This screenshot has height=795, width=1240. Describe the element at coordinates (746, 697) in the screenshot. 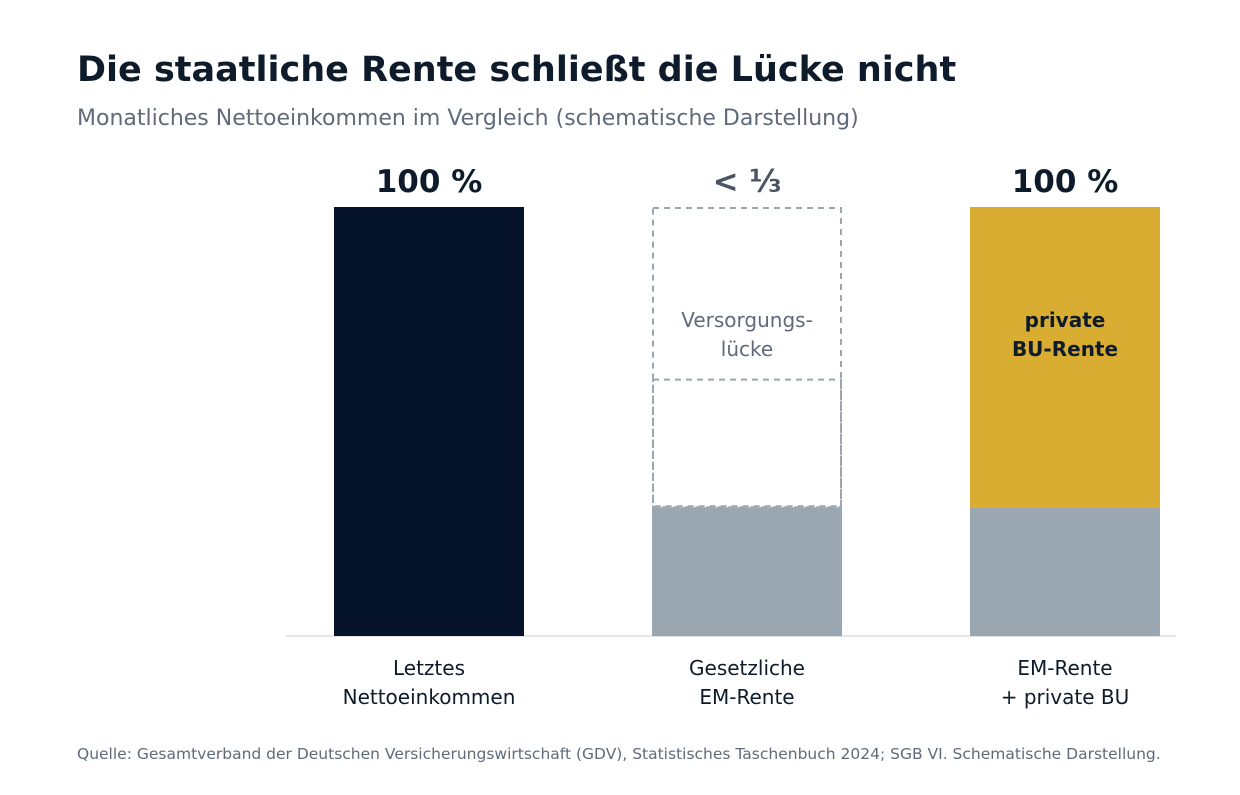

I see `category-label-2: EM-Rente` at that location.